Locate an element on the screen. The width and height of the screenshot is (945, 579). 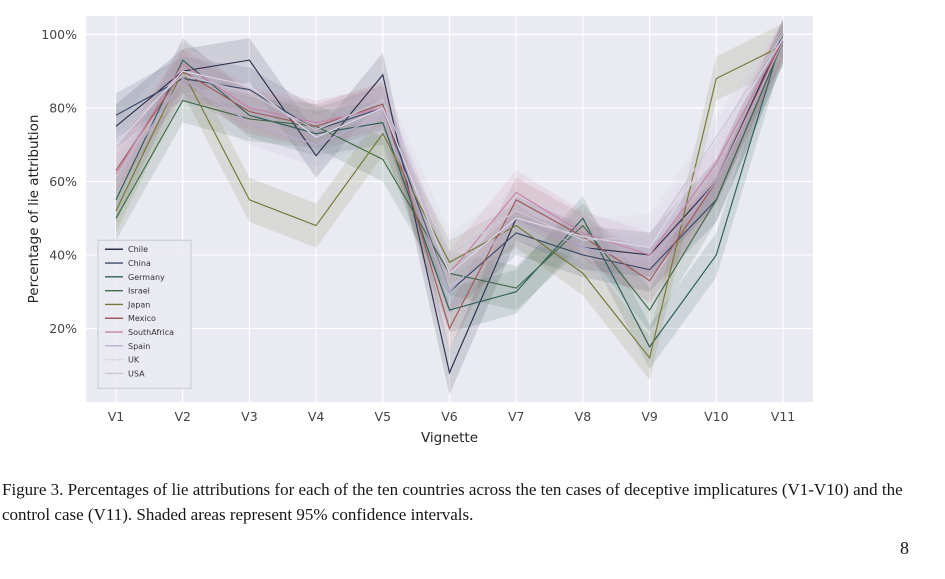
legend-item-Chile: Chile is located at coordinates (126, 249).